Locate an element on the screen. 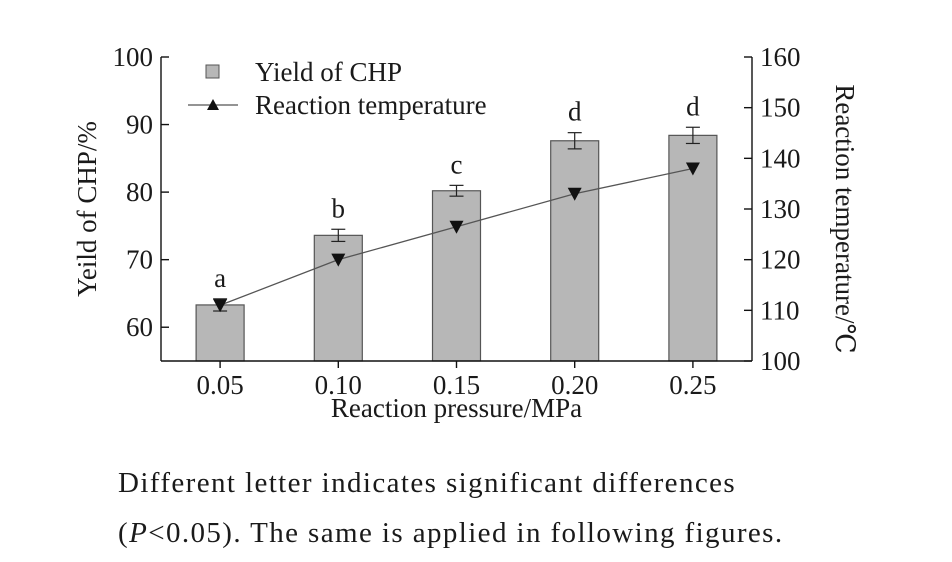  temperature-series is located at coordinates (456, 237).